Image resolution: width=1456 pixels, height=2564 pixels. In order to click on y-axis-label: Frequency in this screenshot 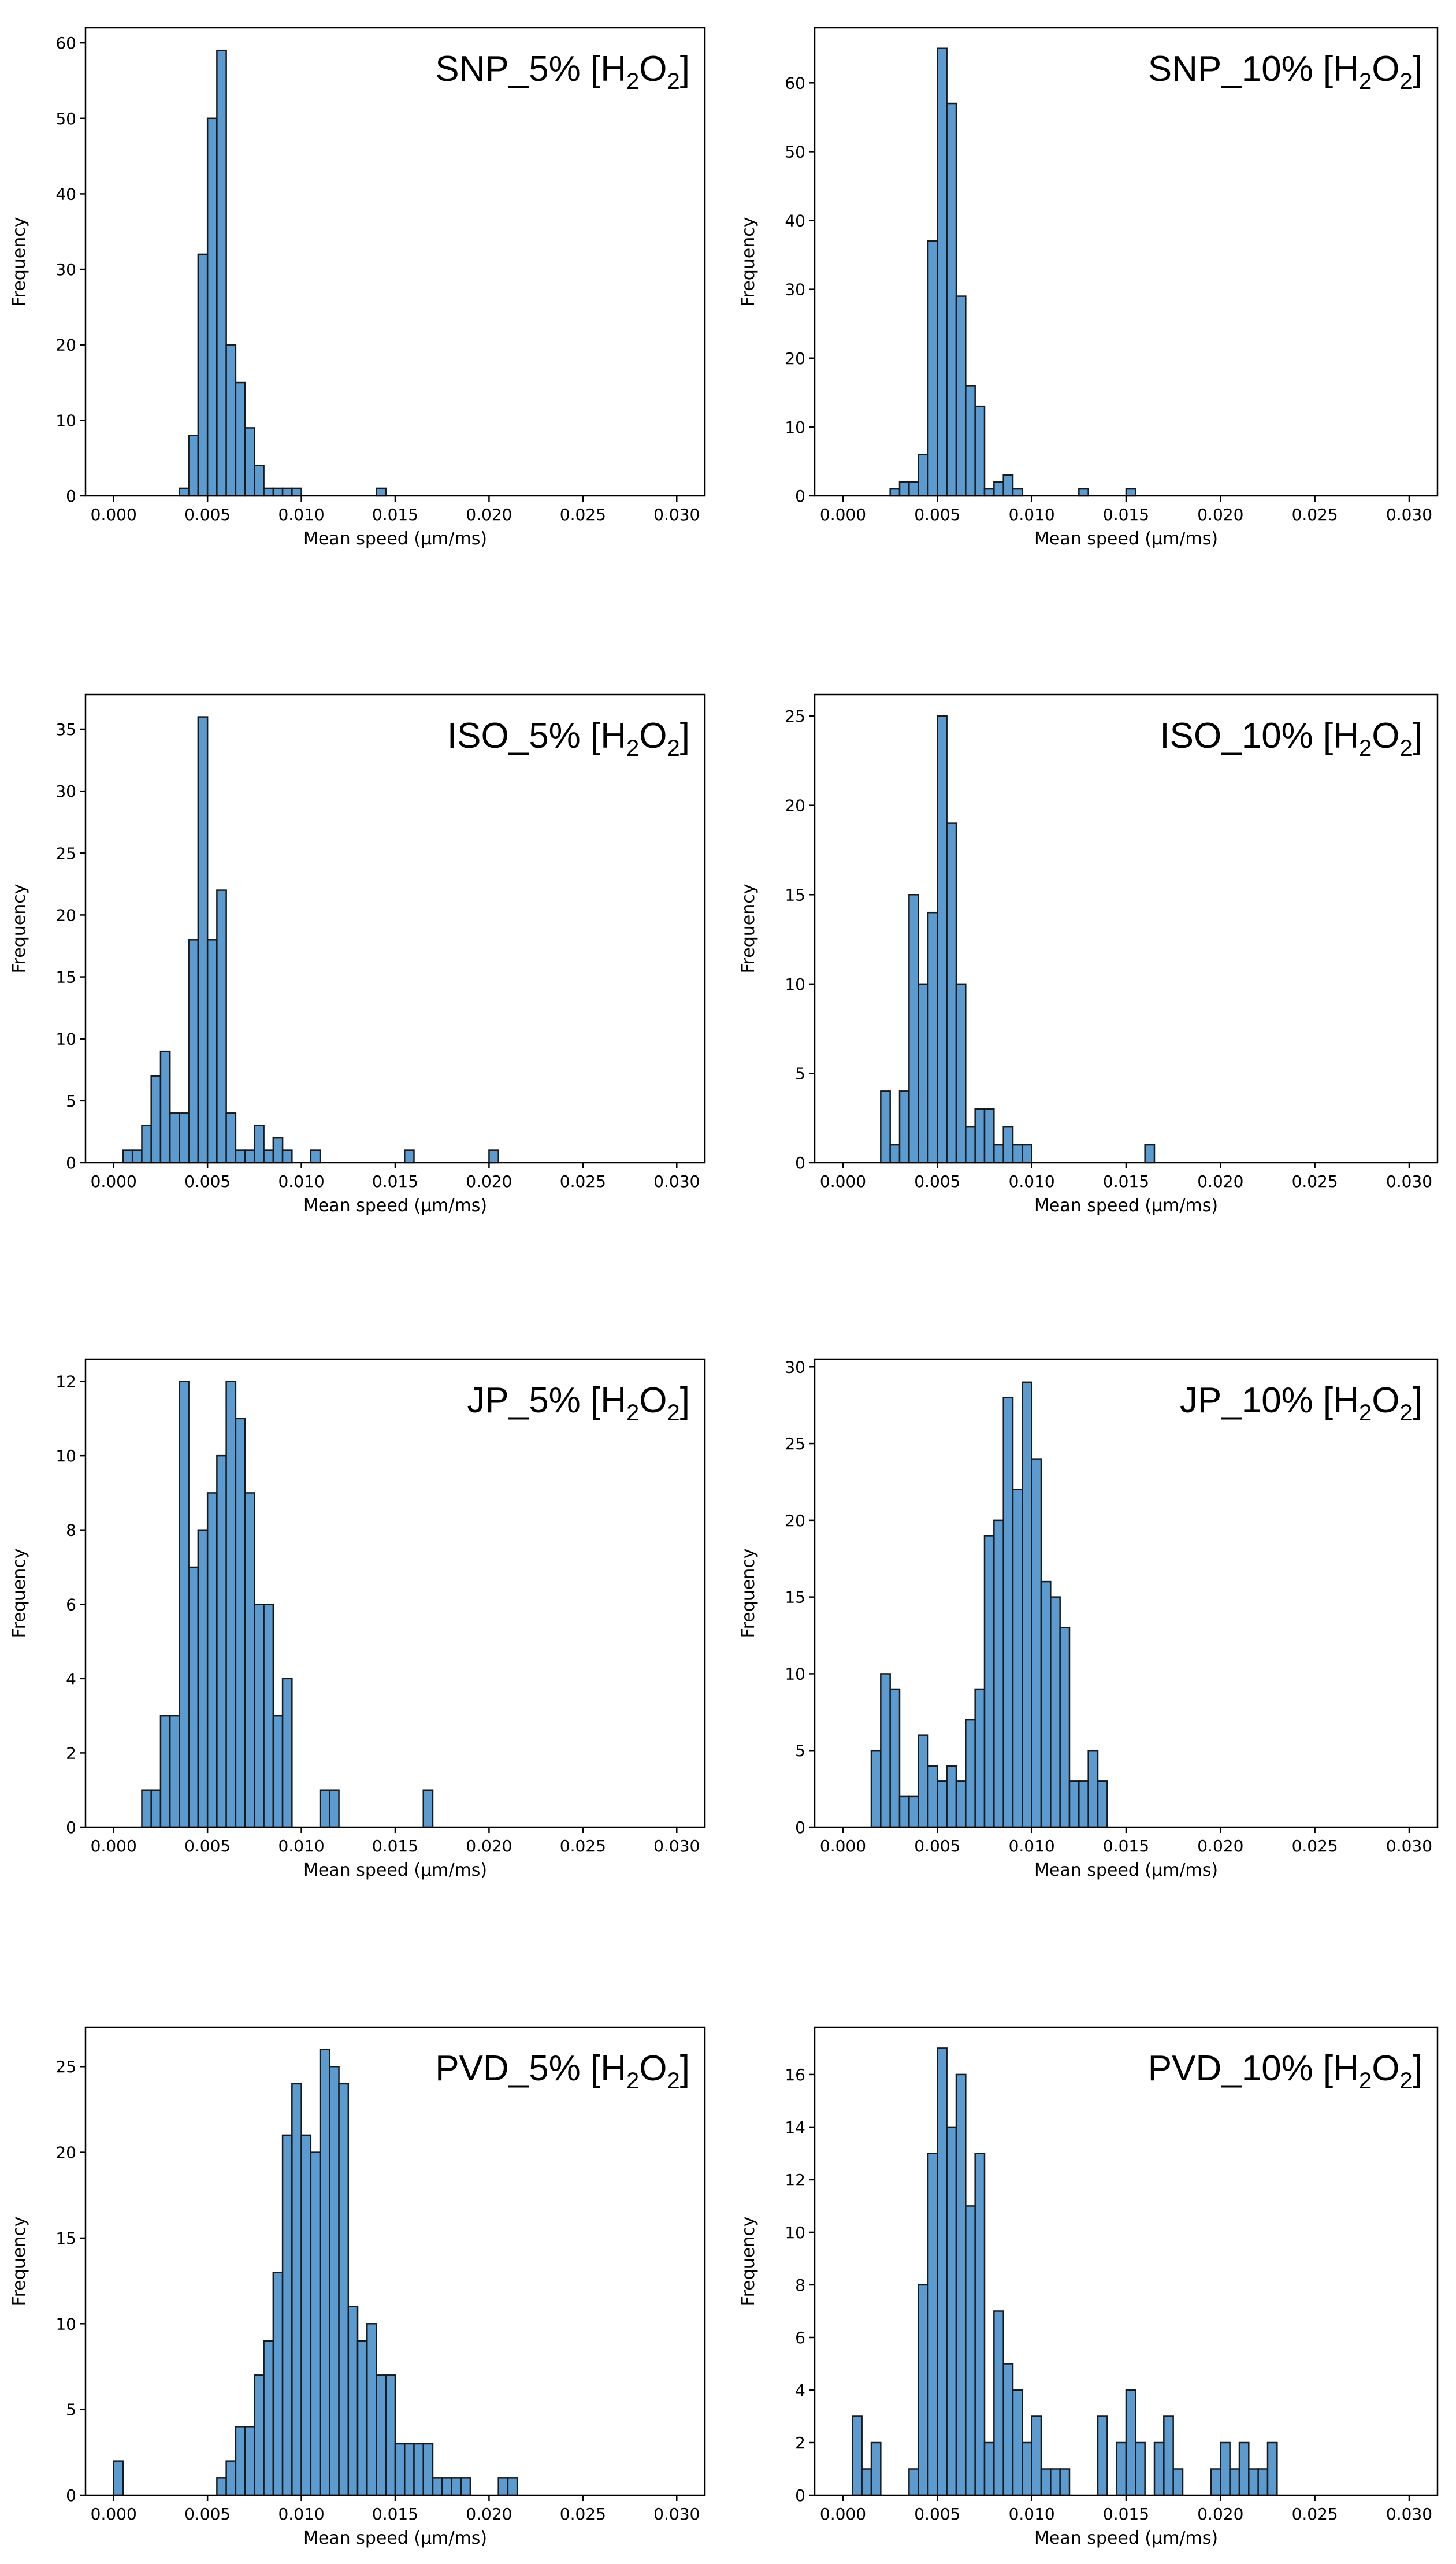, I will do `click(748, 262)`.